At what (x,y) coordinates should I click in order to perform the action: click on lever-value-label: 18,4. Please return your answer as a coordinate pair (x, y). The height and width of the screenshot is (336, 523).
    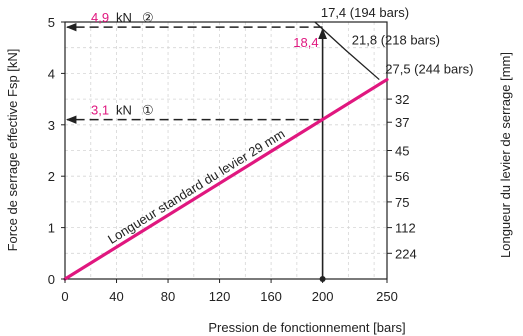
    Looking at the image, I should click on (305, 42).